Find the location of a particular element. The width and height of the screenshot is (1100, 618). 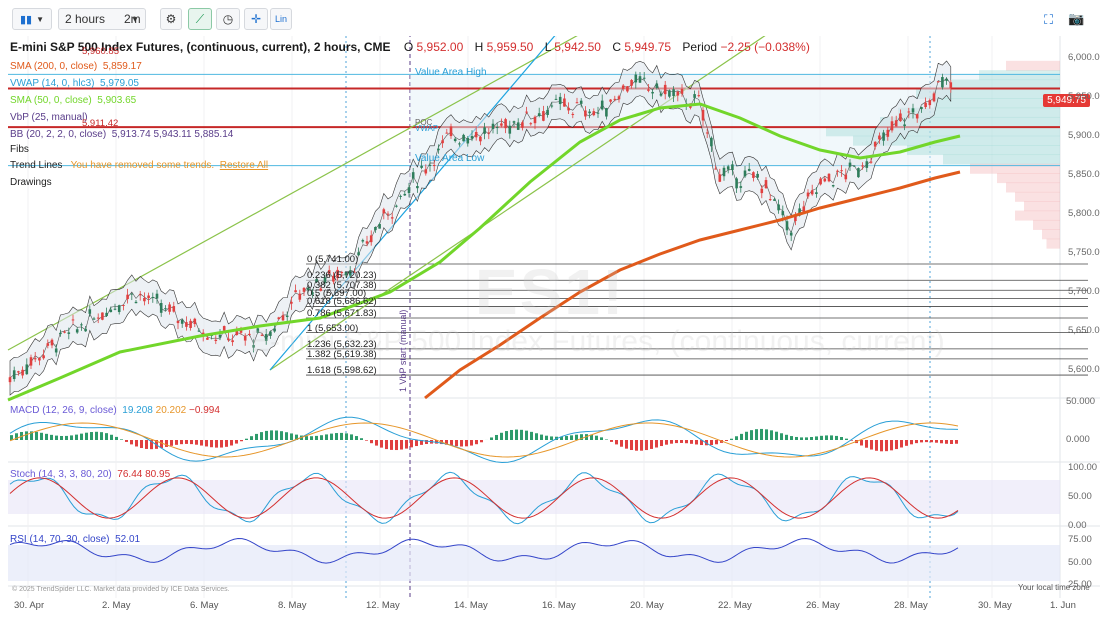

clock-button: ◷ is located at coordinates (228, 19).